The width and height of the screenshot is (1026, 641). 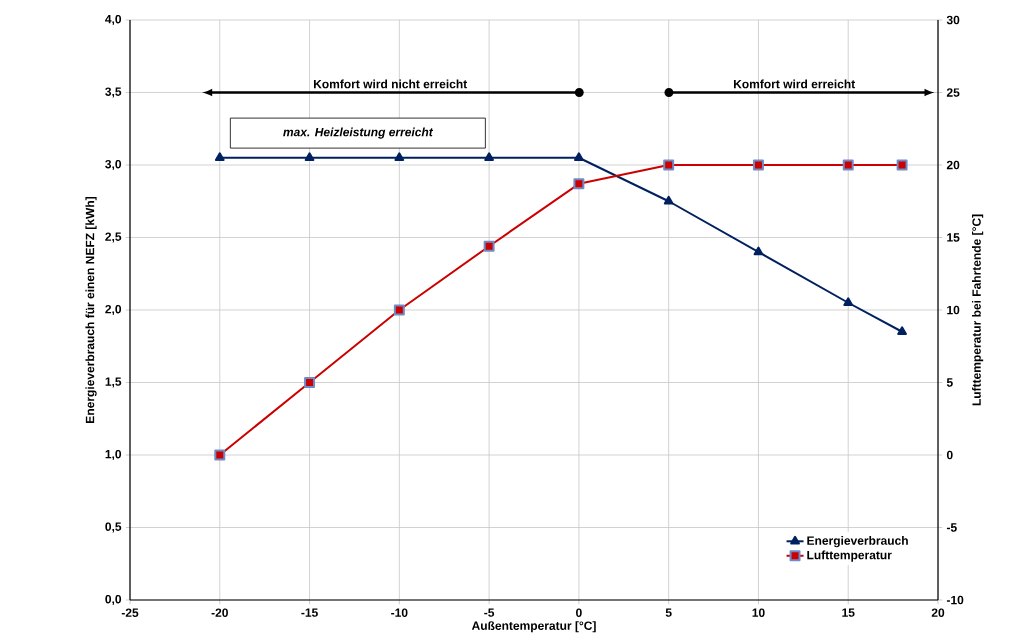 What do you see at coordinates (953, 92) in the screenshot?
I see `y2-tick-label: 25` at bounding box center [953, 92].